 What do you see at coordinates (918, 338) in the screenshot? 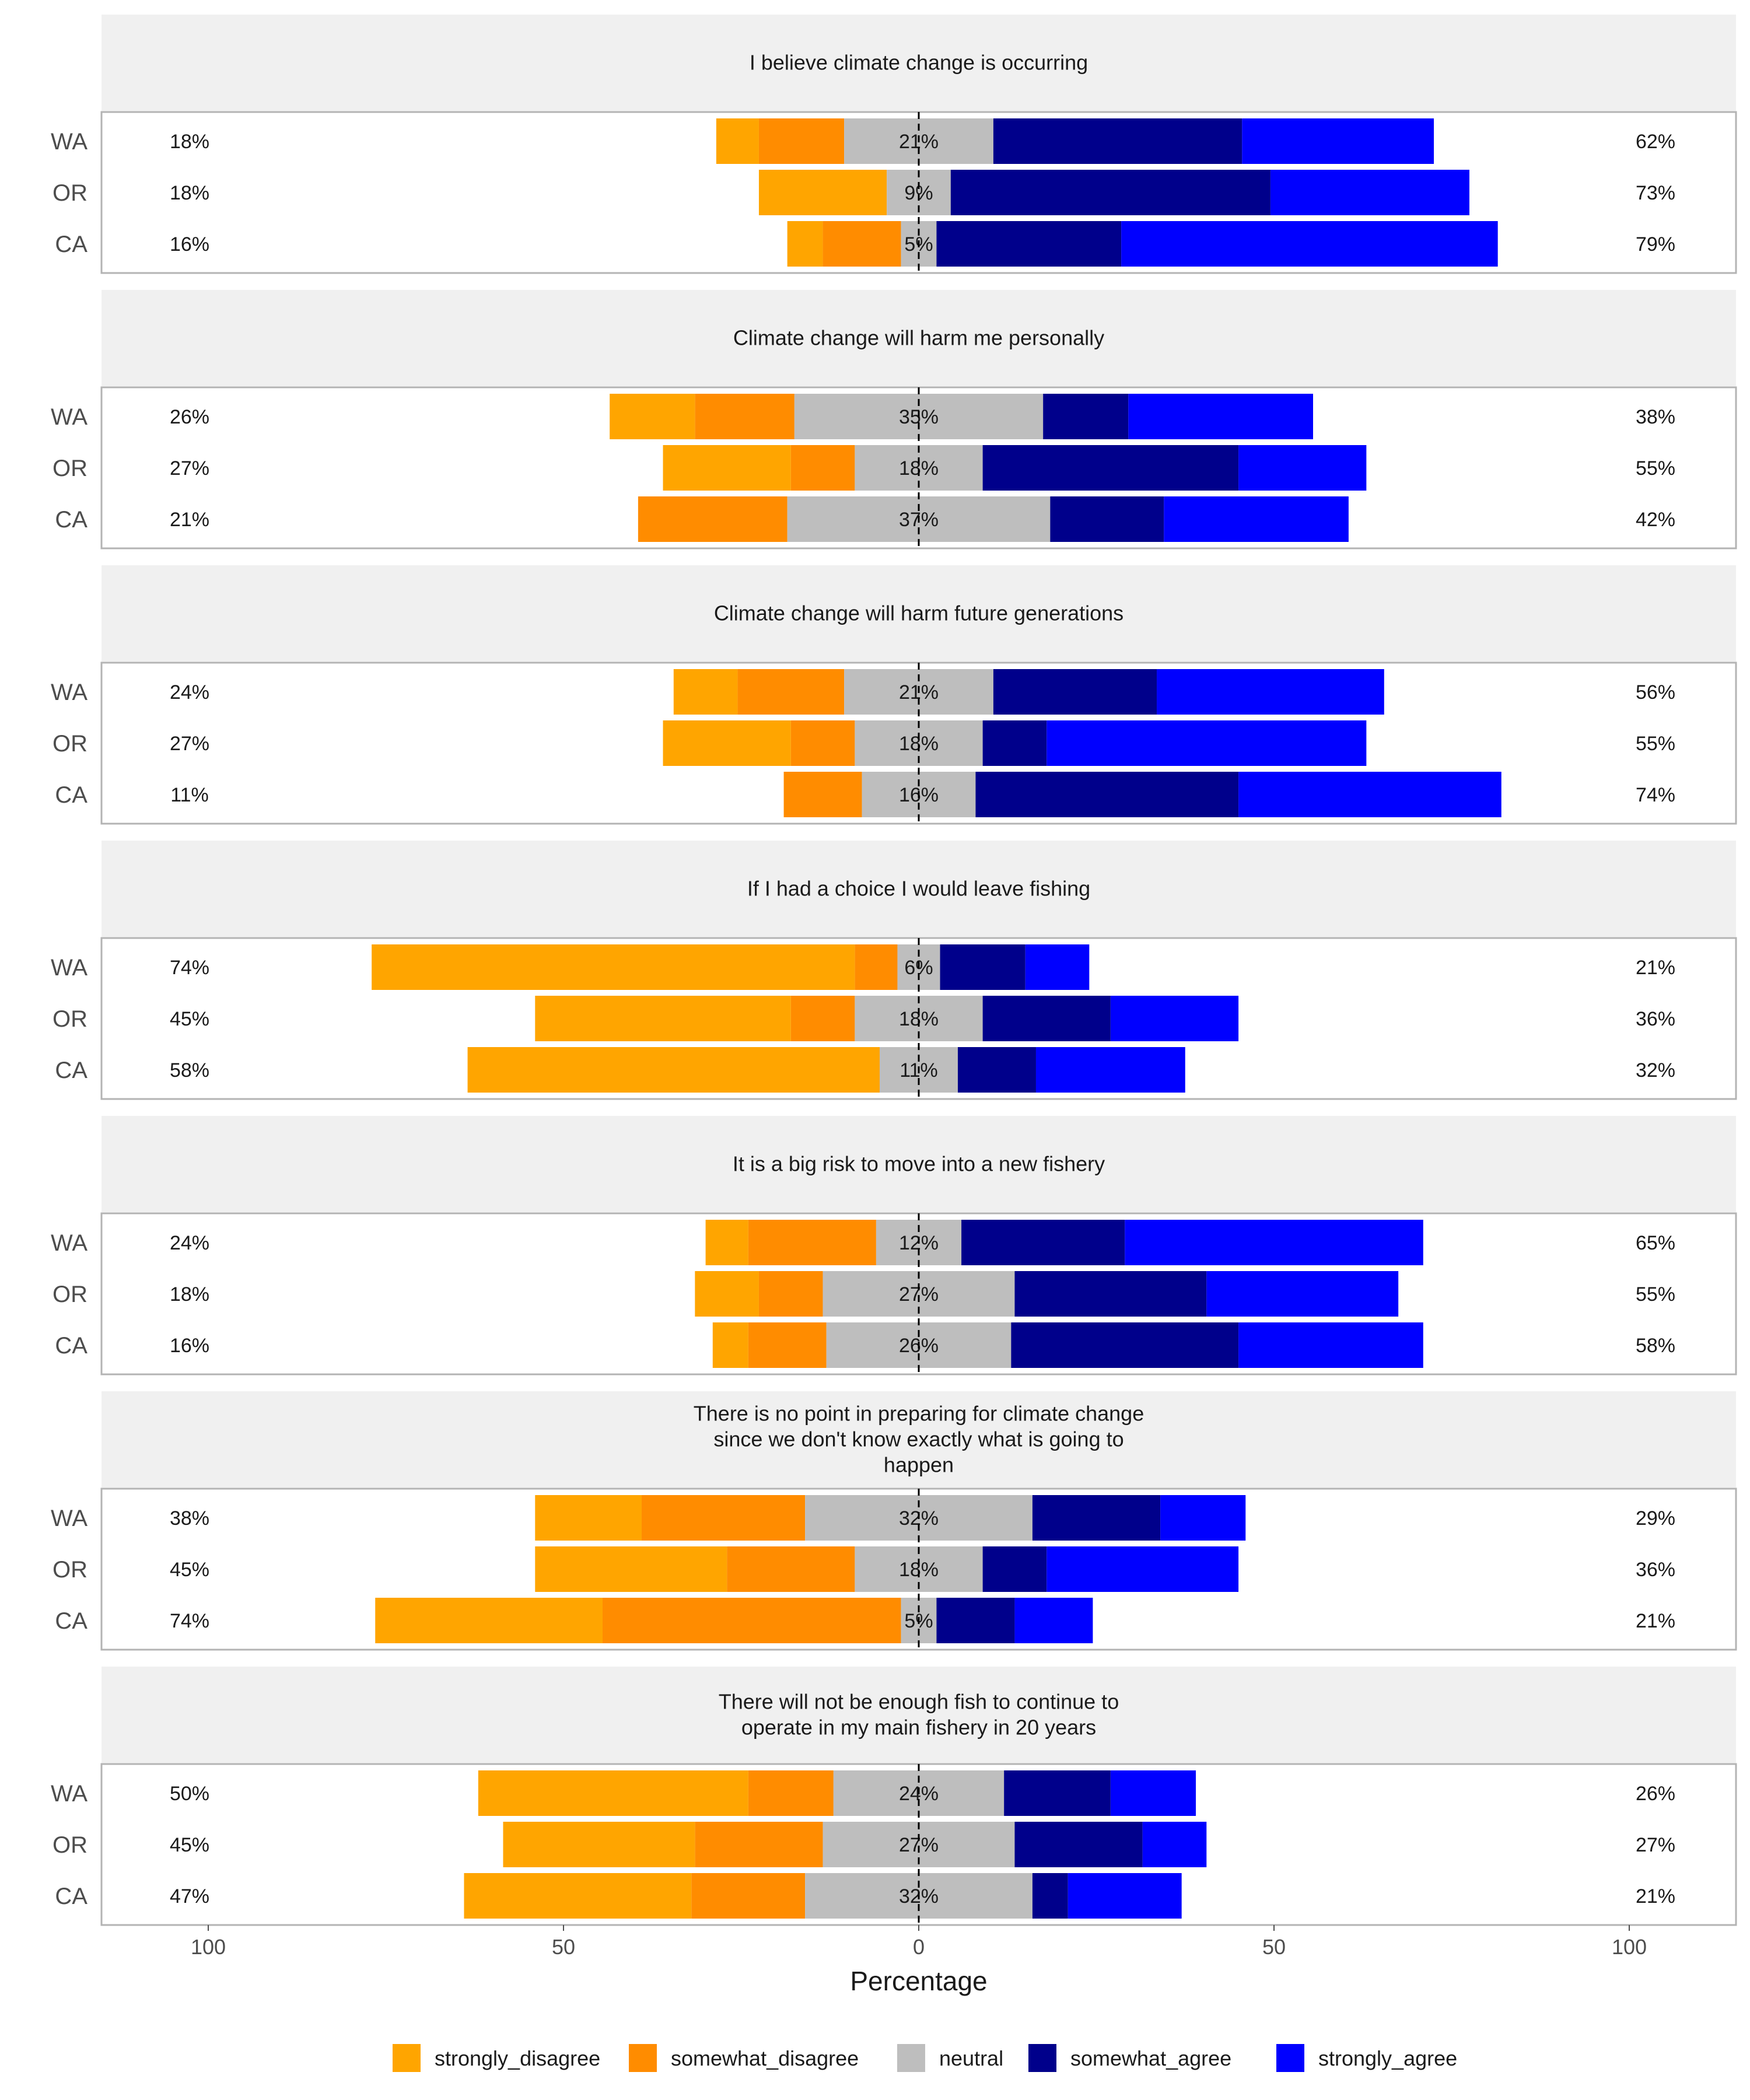
I see `facet-title: Climate change will harm me personally` at bounding box center [918, 338].